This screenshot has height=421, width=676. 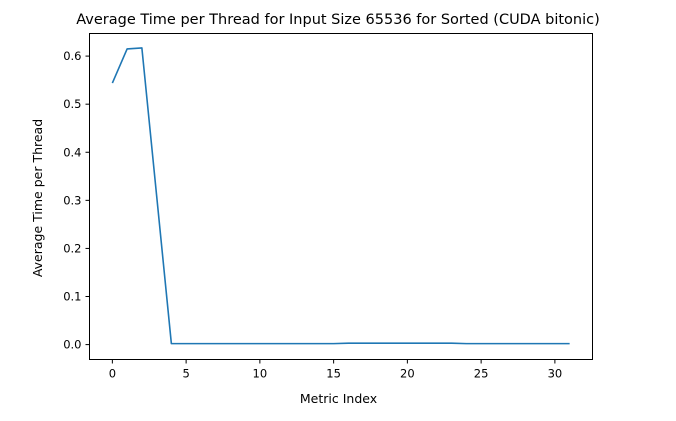 I want to click on x-tick-label: 20, so click(x=407, y=374).